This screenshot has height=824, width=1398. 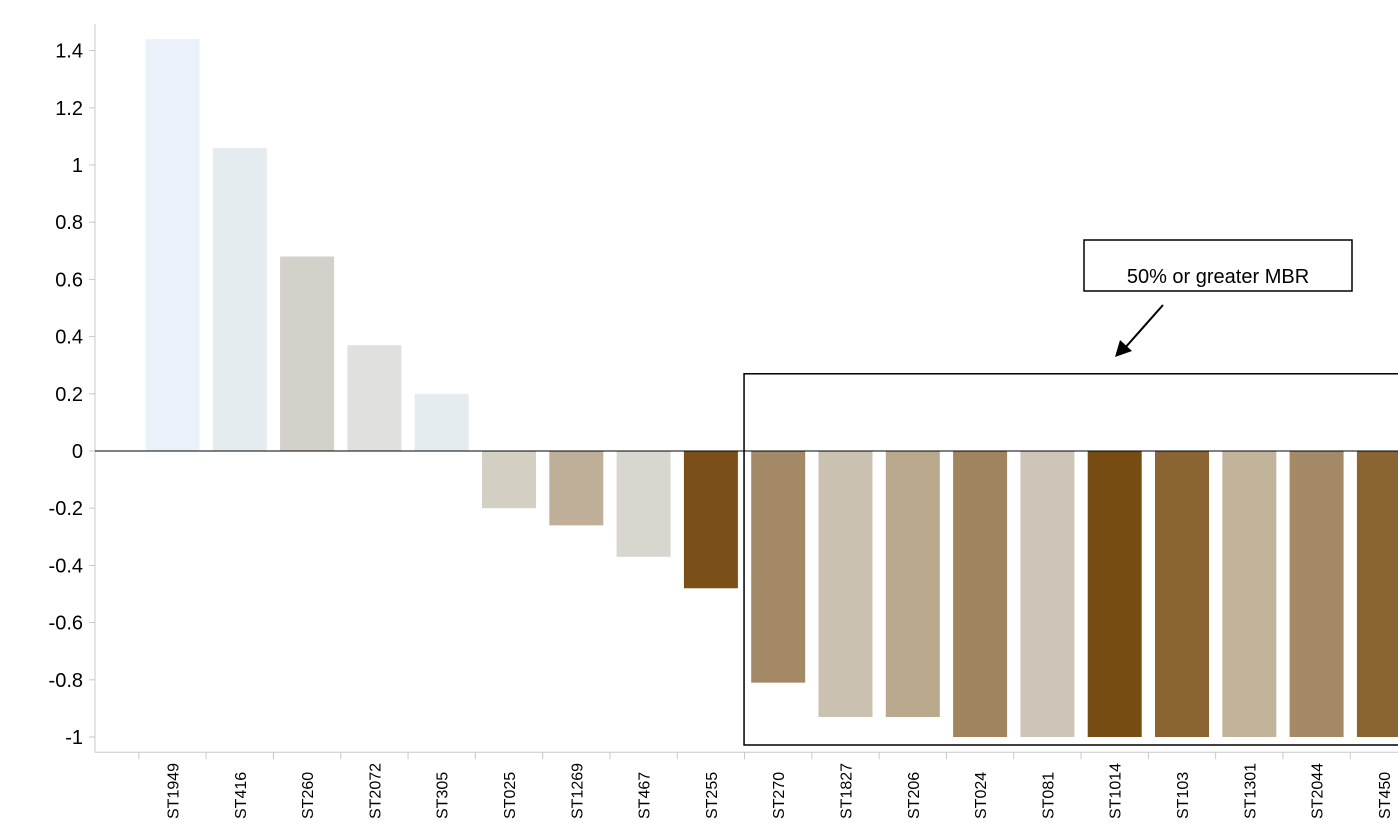 What do you see at coordinates (443, 795) in the screenshot?
I see `x-tick-label: ST305` at bounding box center [443, 795].